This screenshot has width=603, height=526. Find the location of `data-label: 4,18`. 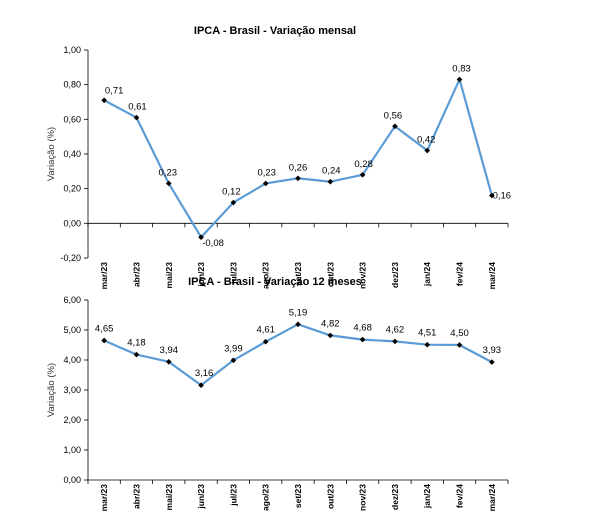

data-label: 4,18 is located at coordinates (136, 343).